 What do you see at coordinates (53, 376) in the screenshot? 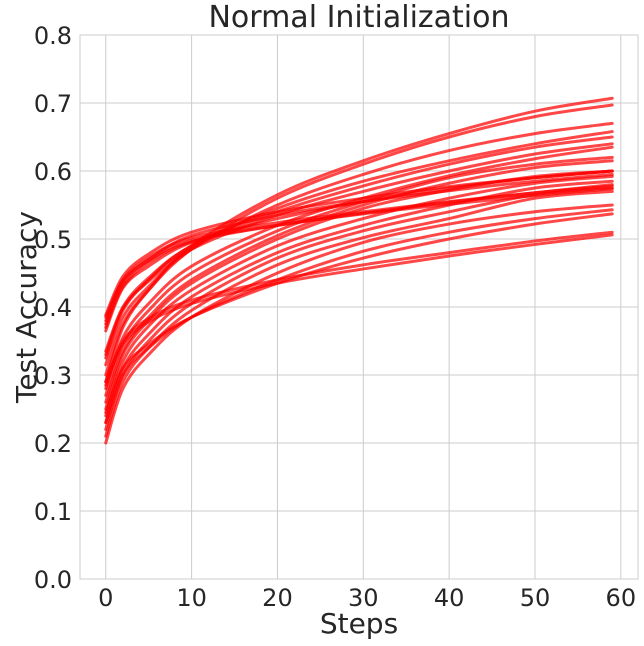
I see `y-tick-label: 0.3` at bounding box center [53, 376].